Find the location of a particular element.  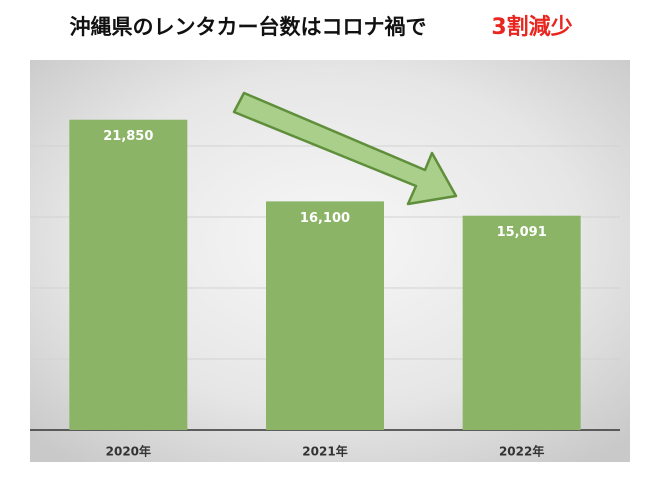

value-label: 15,091 is located at coordinates (522, 232).